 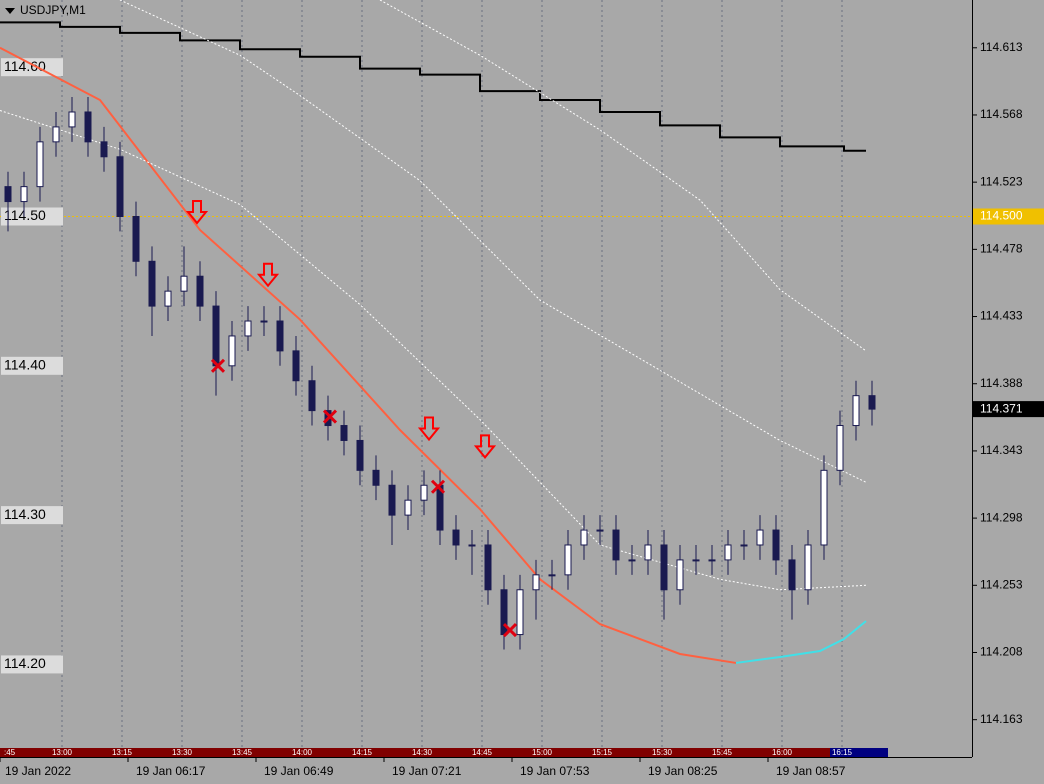 I want to click on level-label: 114.30, so click(x=25, y=514).